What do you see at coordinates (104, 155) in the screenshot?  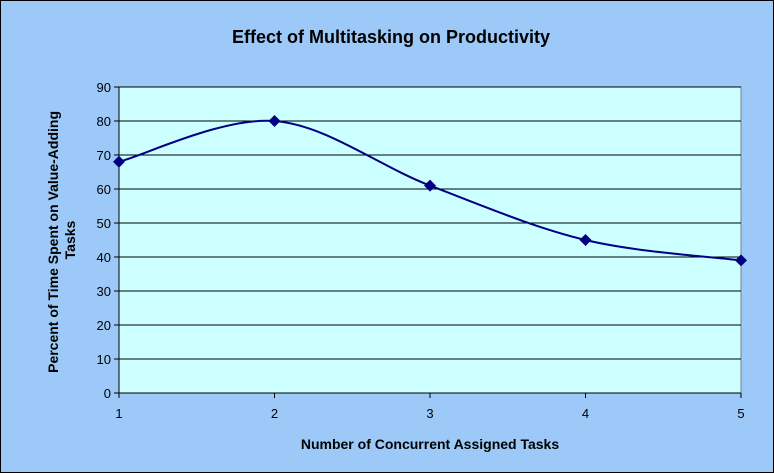 I see `y-tick-label: 70` at bounding box center [104, 155].